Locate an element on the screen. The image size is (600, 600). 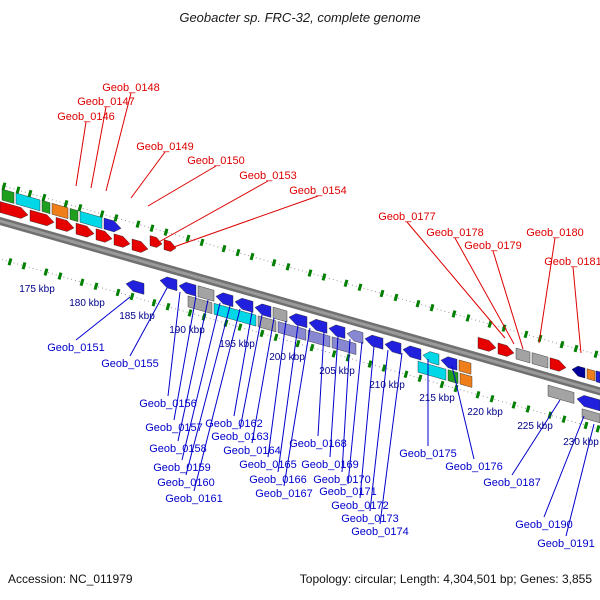
gene-label: Geob_0164 is located at coordinates (252, 451).